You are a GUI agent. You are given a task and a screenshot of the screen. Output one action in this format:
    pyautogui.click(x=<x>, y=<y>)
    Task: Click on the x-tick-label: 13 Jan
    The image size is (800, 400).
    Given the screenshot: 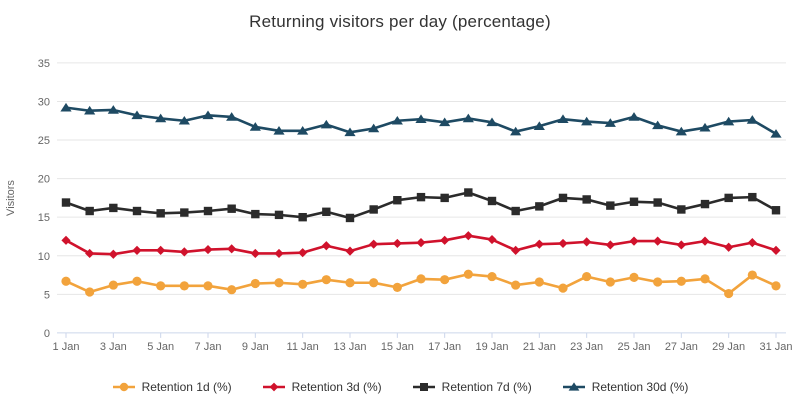 What is the action you would take?
    pyautogui.click(x=349, y=347)
    